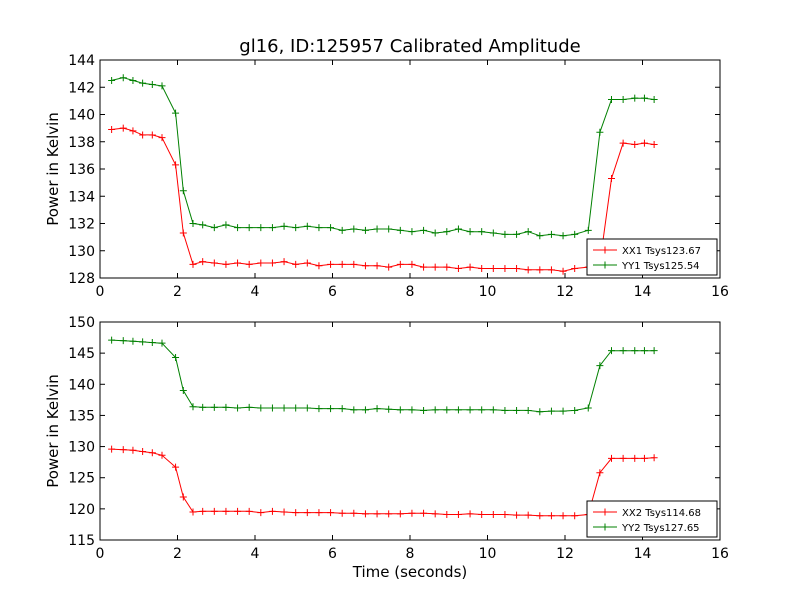  I want to click on y-tick-label: 138, so click(81, 143).